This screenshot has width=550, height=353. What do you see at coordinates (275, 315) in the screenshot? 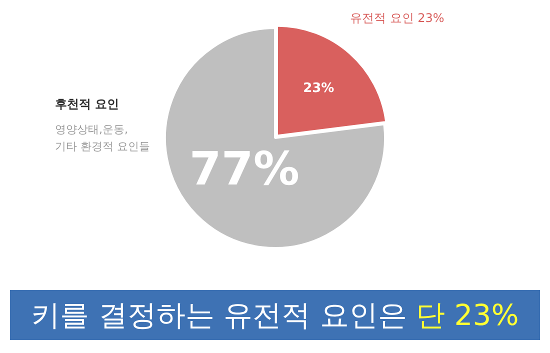
I see `text: 키를 결정하는 유전적 요인은 단 23%` at bounding box center [275, 315].